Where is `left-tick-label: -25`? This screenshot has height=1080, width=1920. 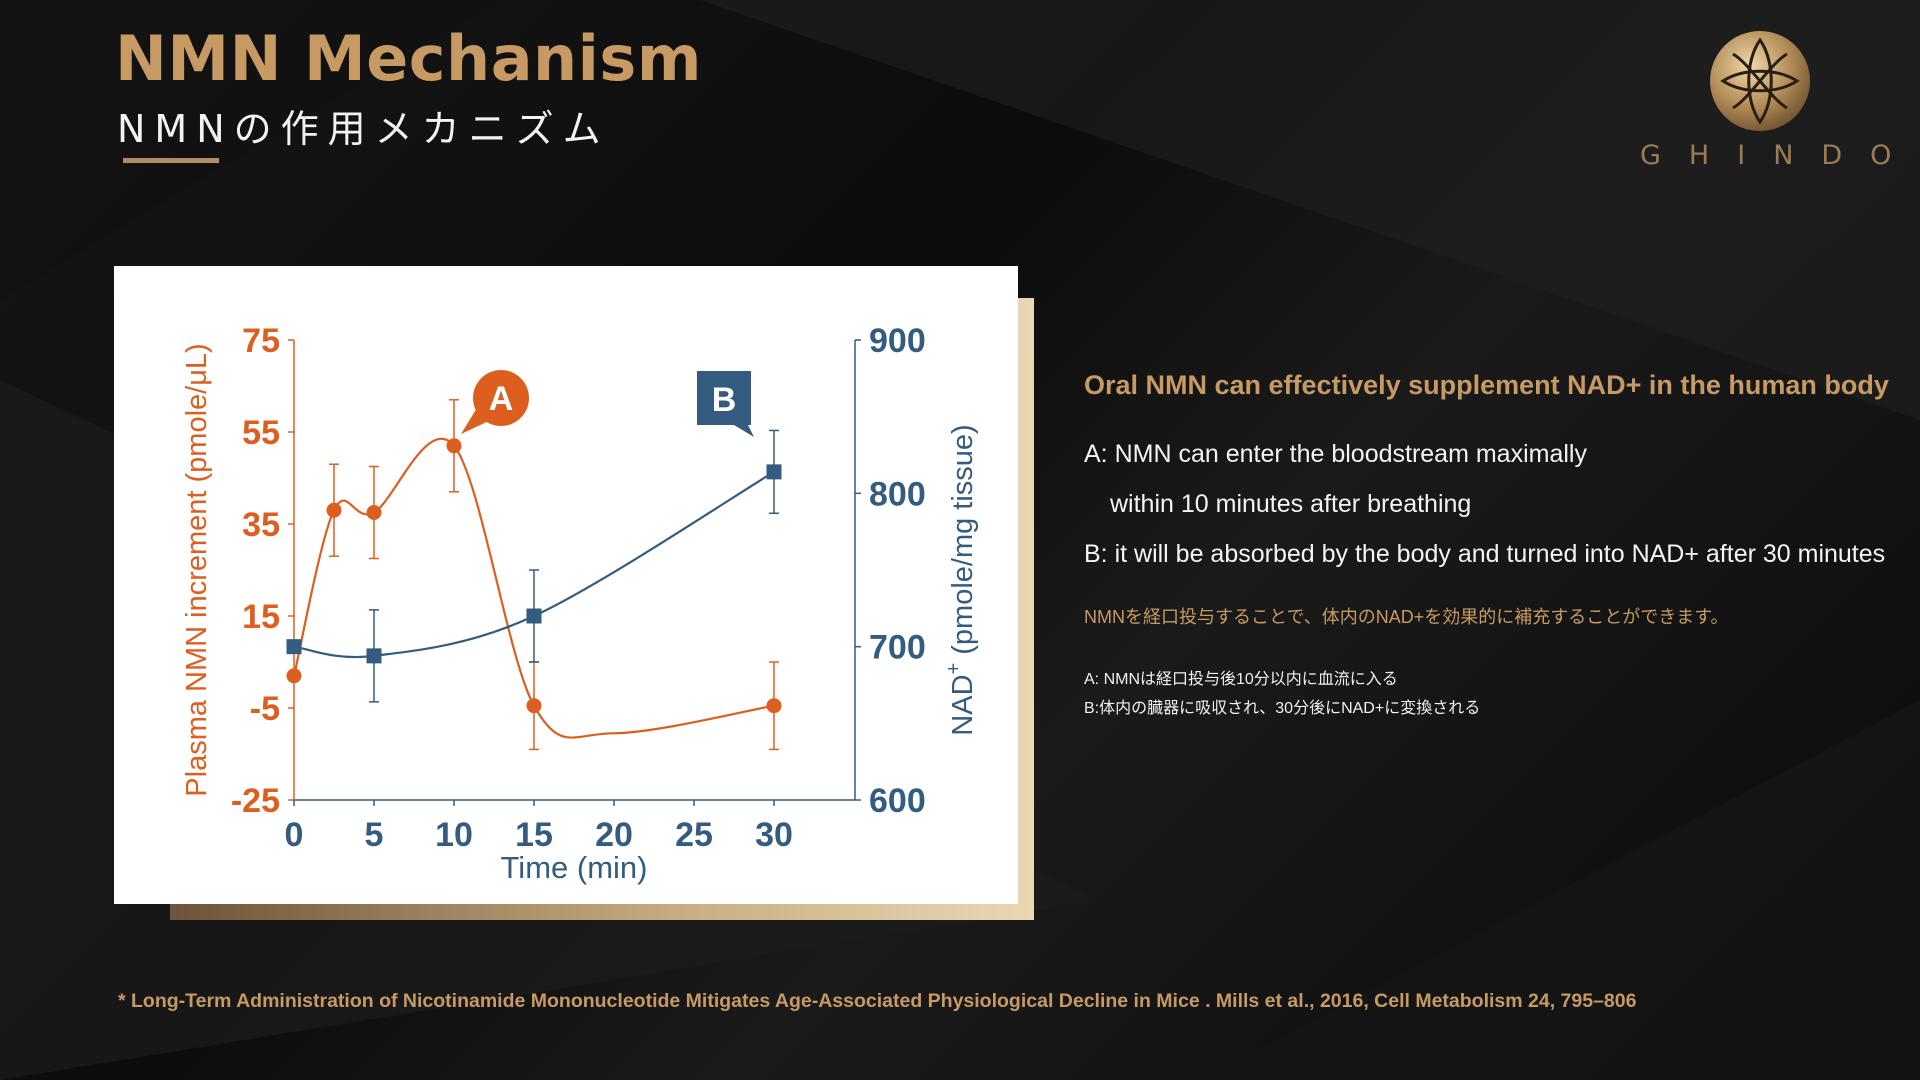
left-tick-label: -25 is located at coordinates (255, 801).